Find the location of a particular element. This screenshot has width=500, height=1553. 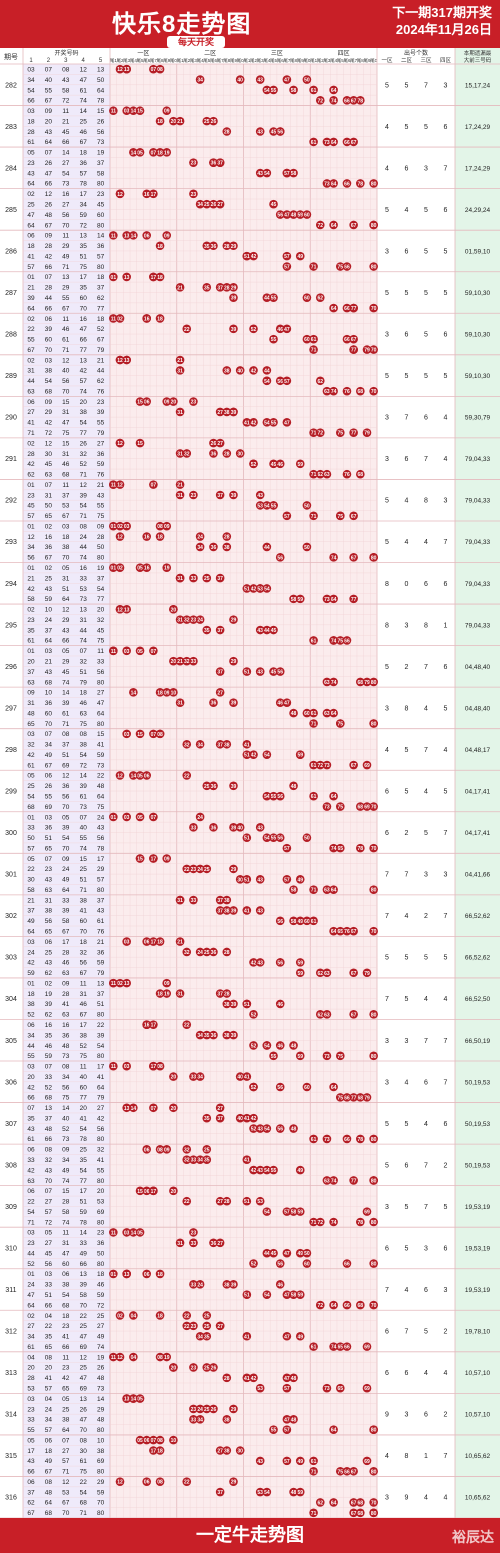

draw-number: 08 is located at coordinates (66, 69).